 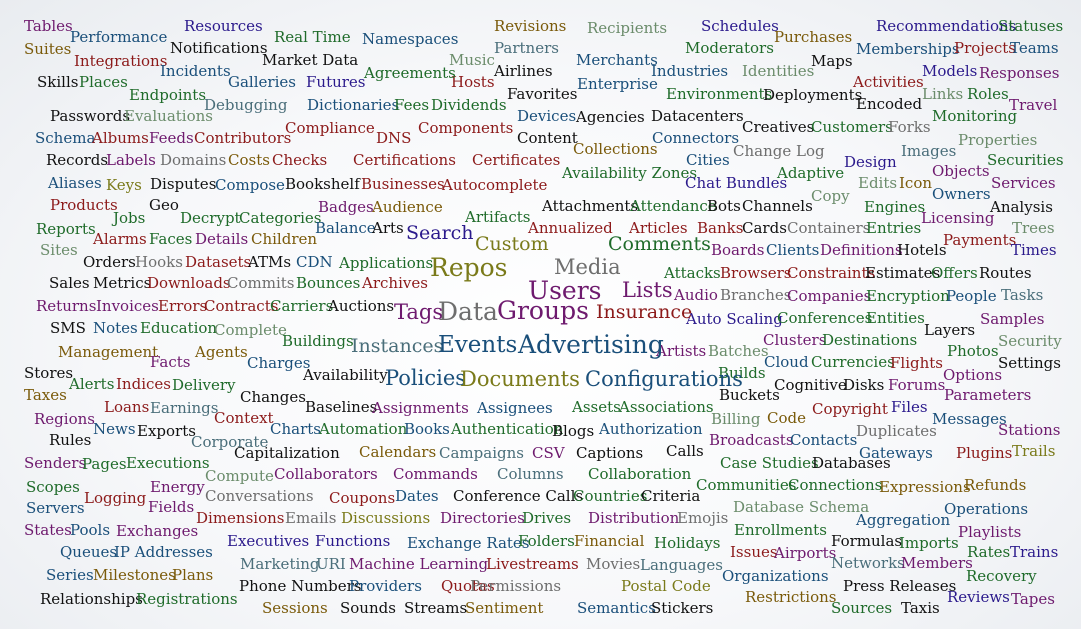 What do you see at coordinates (1029, 430) in the screenshot?
I see `word-stations: Stations` at bounding box center [1029, 430].